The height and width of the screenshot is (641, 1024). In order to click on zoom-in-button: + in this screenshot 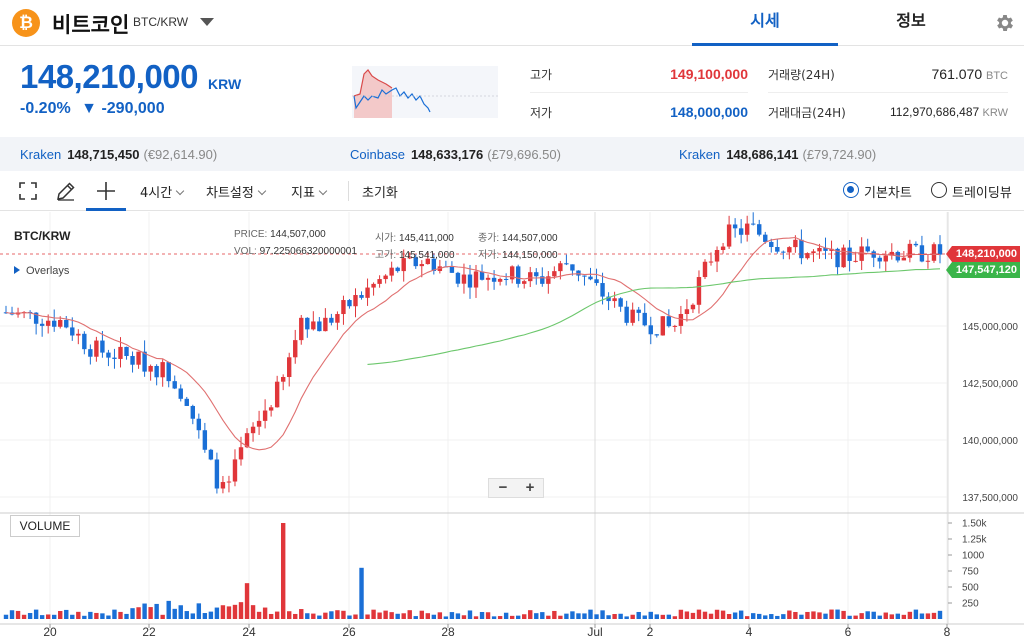, I will do `click(530, 487)`.